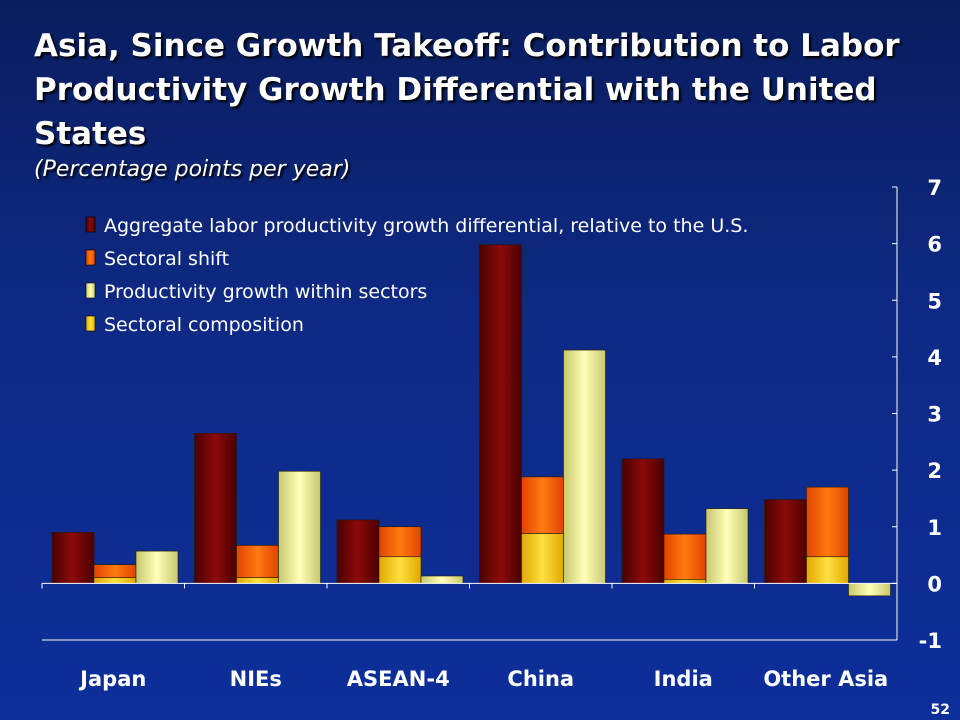 This screenshot has height=720, width=960. Describe the element at coordinates (727, 546) in the screenshot. I see `bar-productivity-within-india` at that location.